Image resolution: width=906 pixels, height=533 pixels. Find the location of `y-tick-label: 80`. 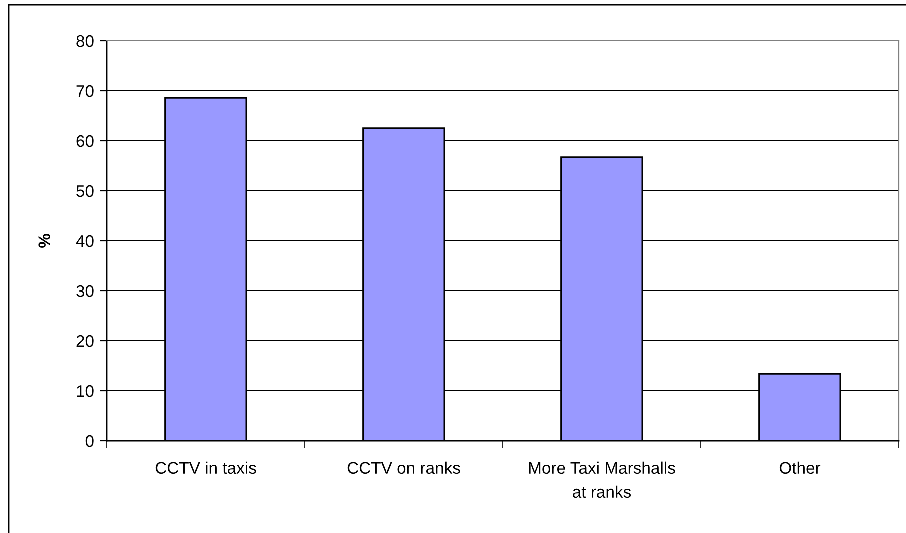

y-tick-label: 80 is located at coordinates (85, 41).